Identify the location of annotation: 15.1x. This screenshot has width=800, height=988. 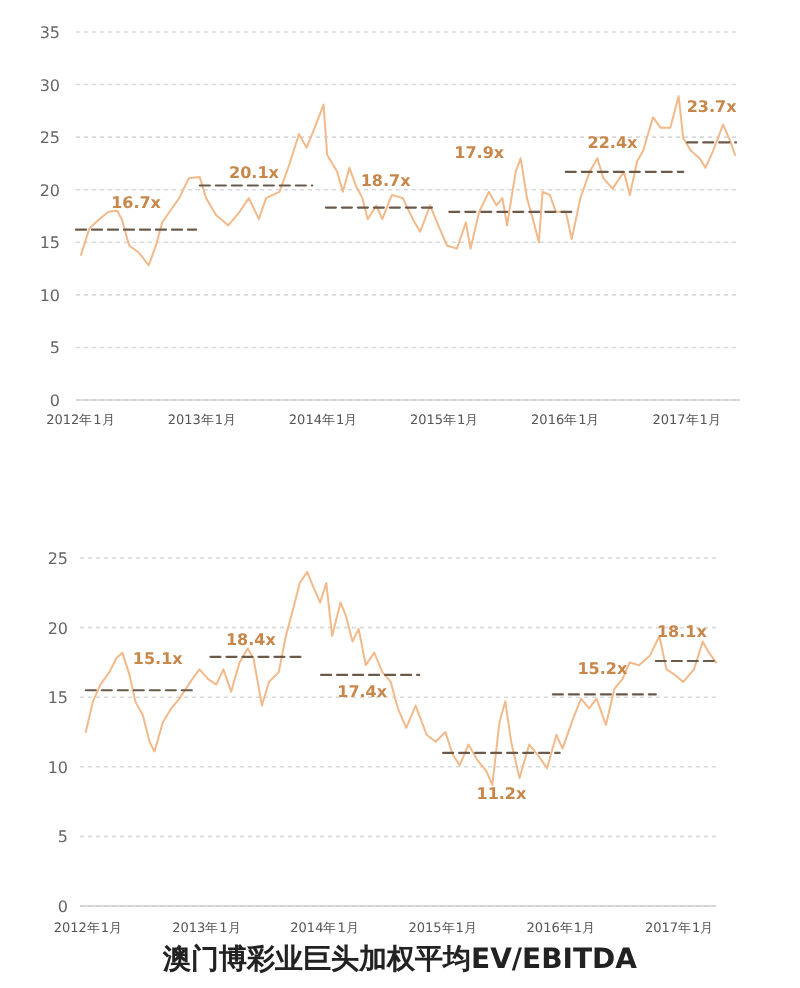
(158, 659).